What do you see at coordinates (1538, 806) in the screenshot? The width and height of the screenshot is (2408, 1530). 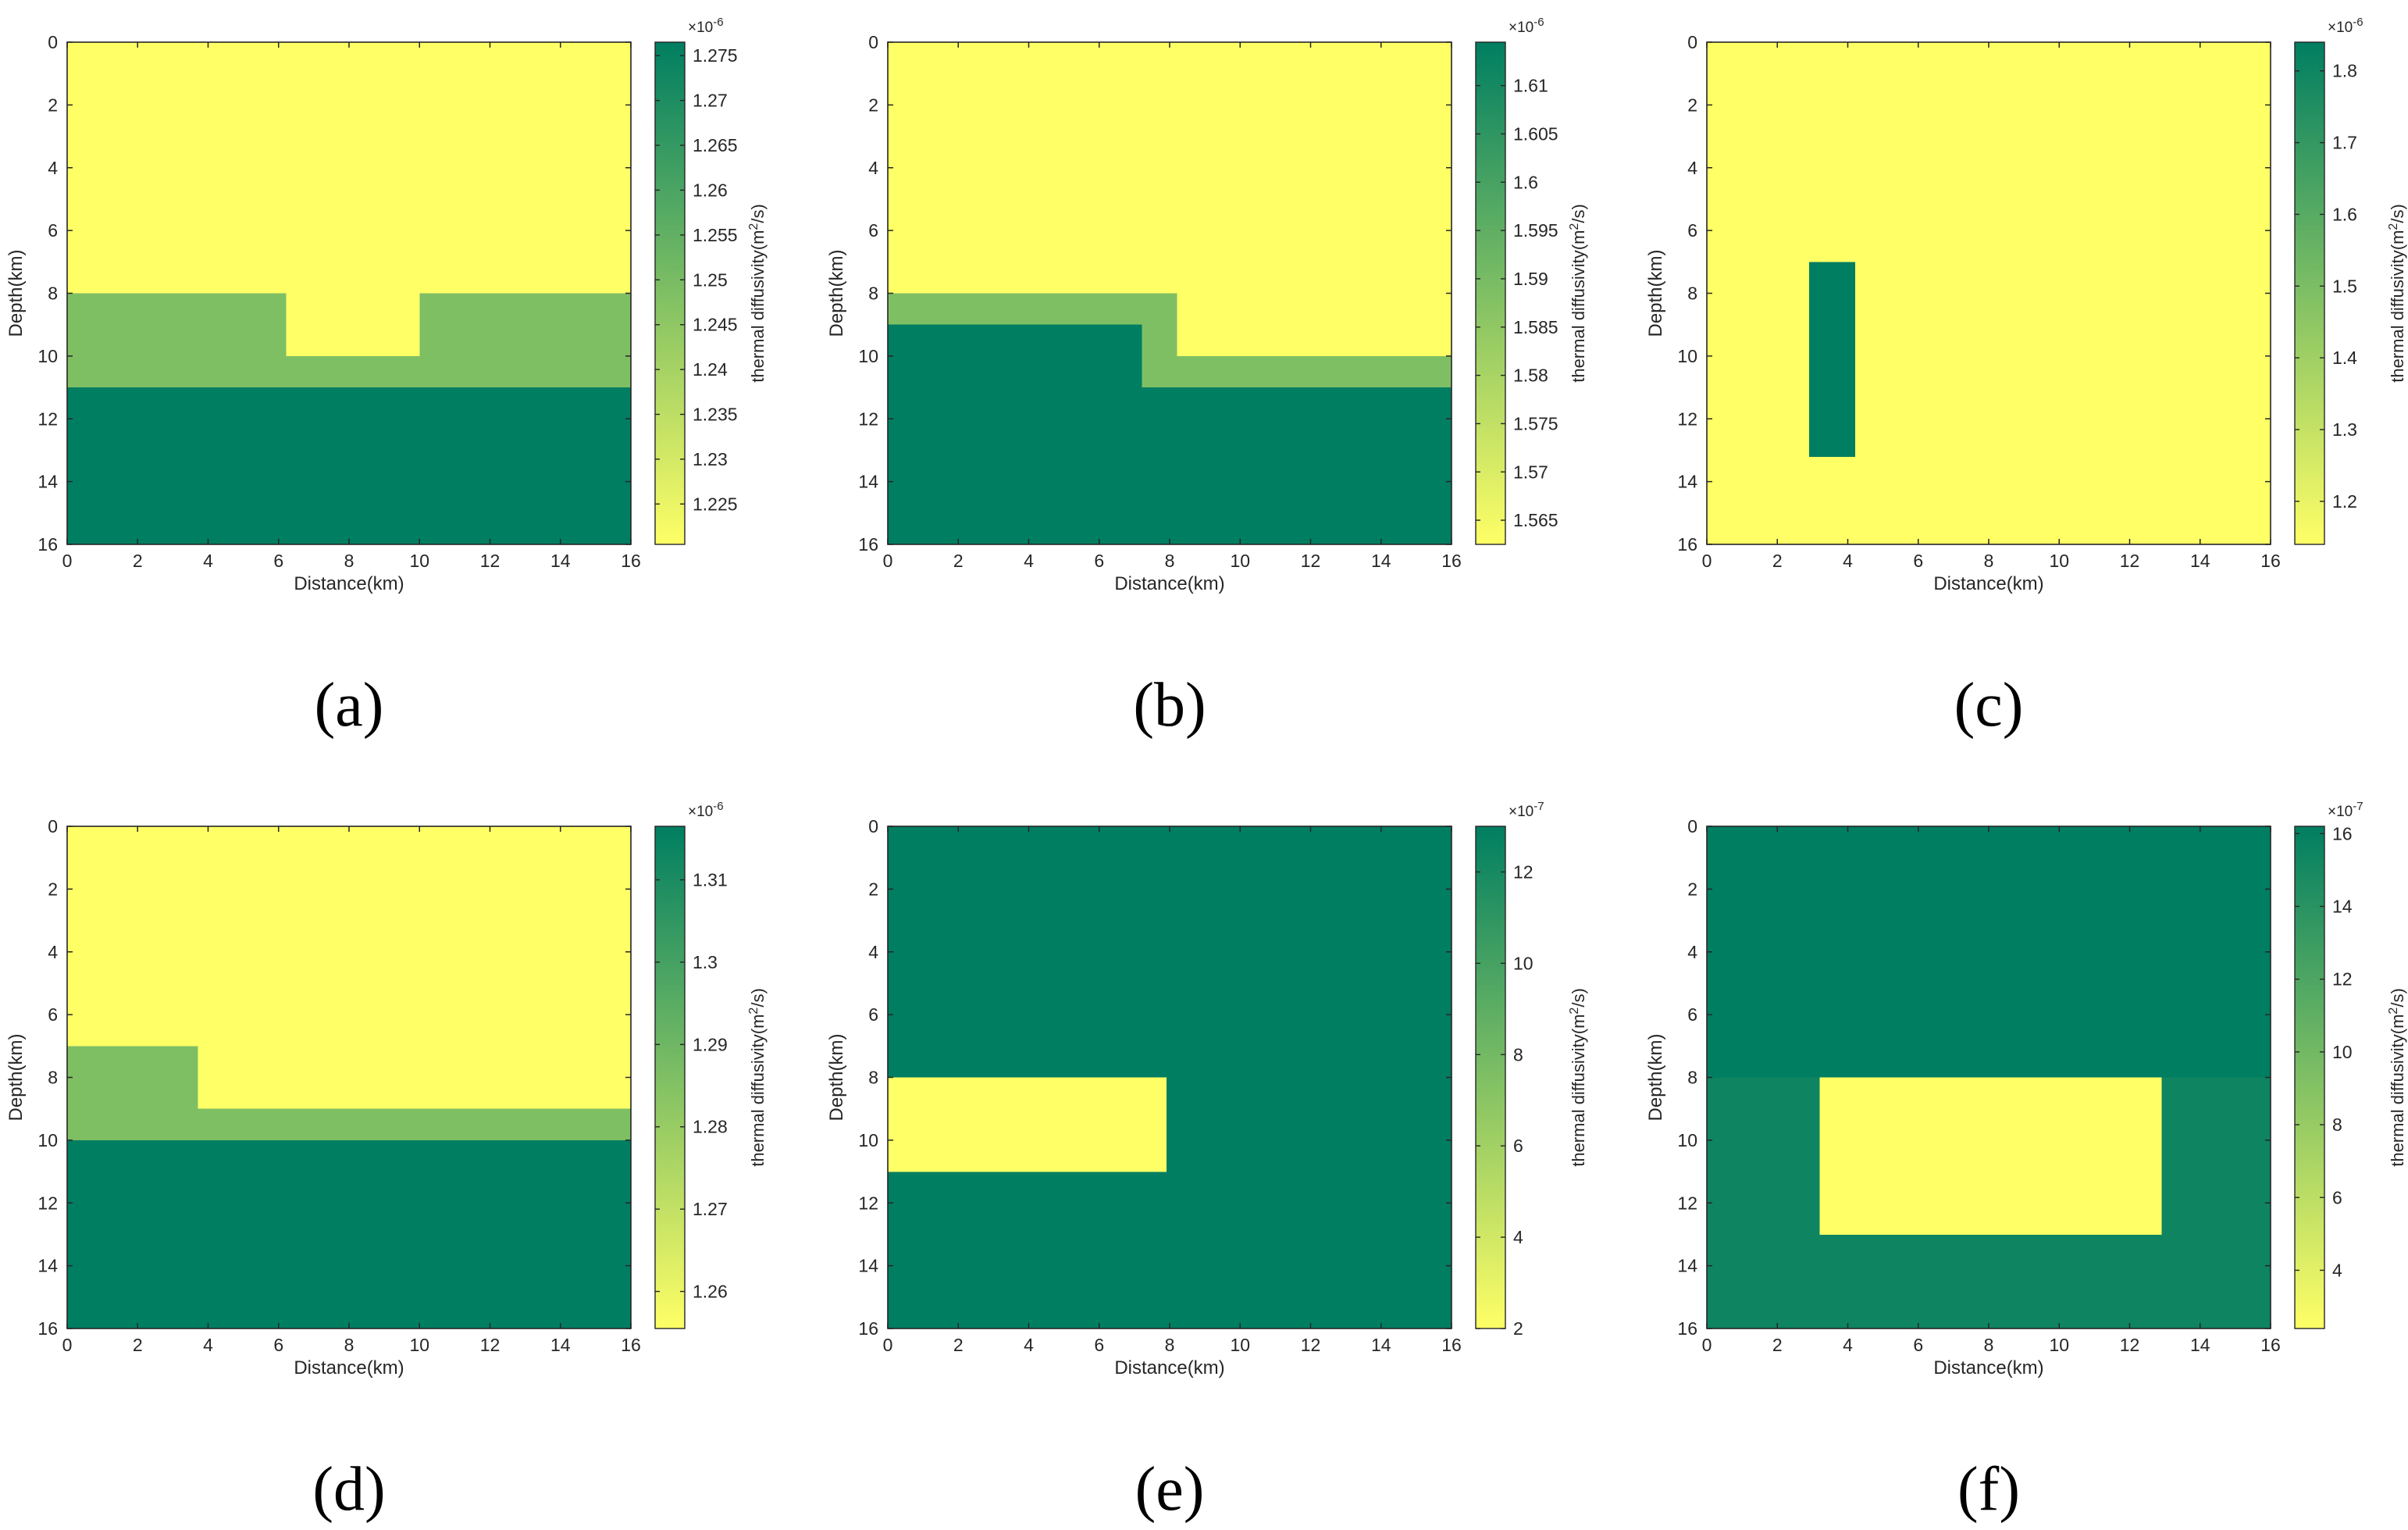 I see `colorbar-exponent-power: -7` at bounding box center [1538, 806].